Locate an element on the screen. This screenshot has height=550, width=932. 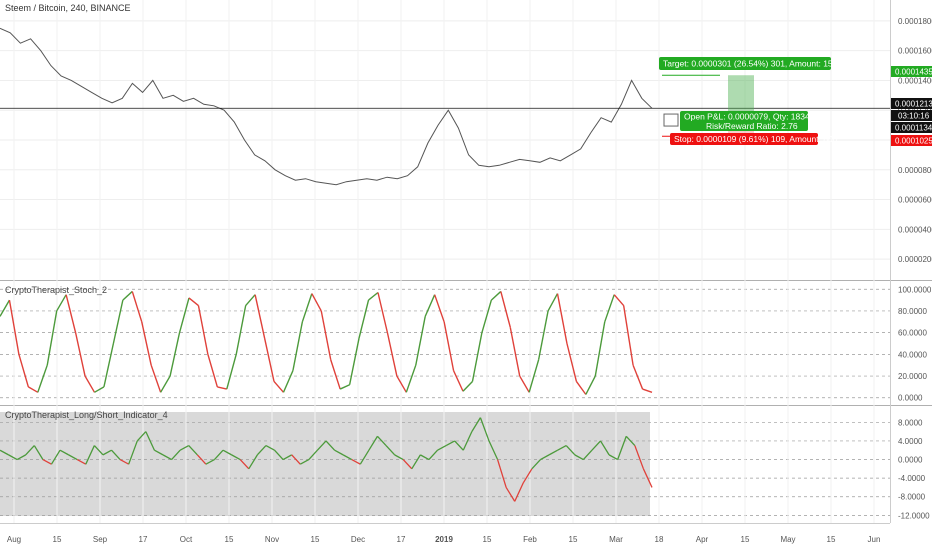
y-tick-label: -4.0000 is located at coordinates (912, 478).